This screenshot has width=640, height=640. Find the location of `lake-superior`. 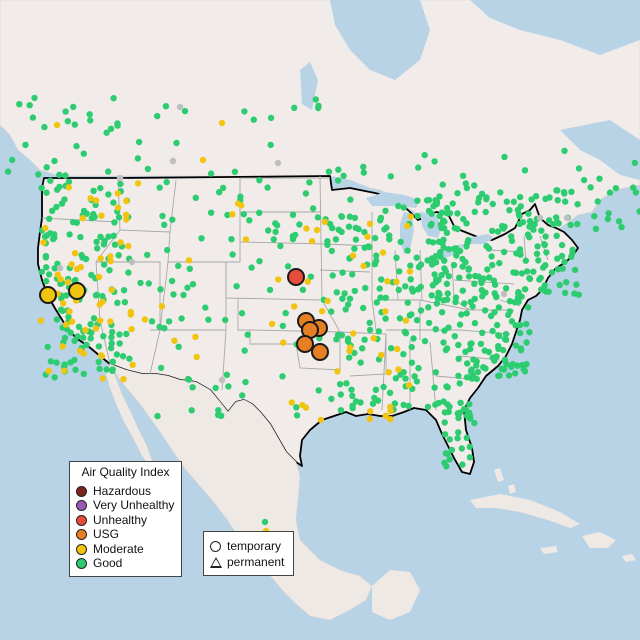

lake-superior is located at coordinates (393, 200).